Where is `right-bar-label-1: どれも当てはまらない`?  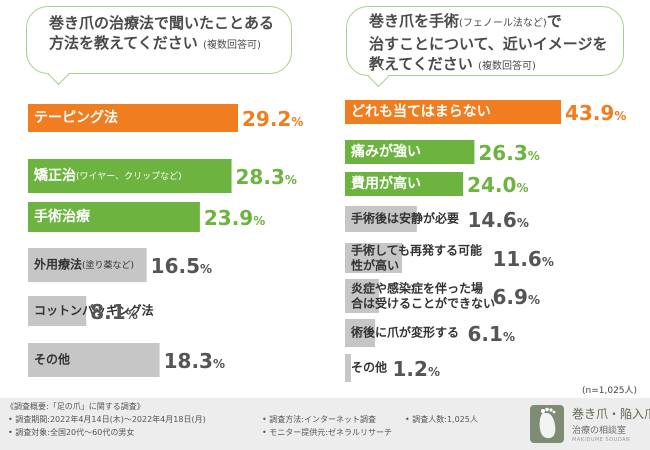 right-bar-label-1: どれも当てはまらない is located at coordinates (421, 111).